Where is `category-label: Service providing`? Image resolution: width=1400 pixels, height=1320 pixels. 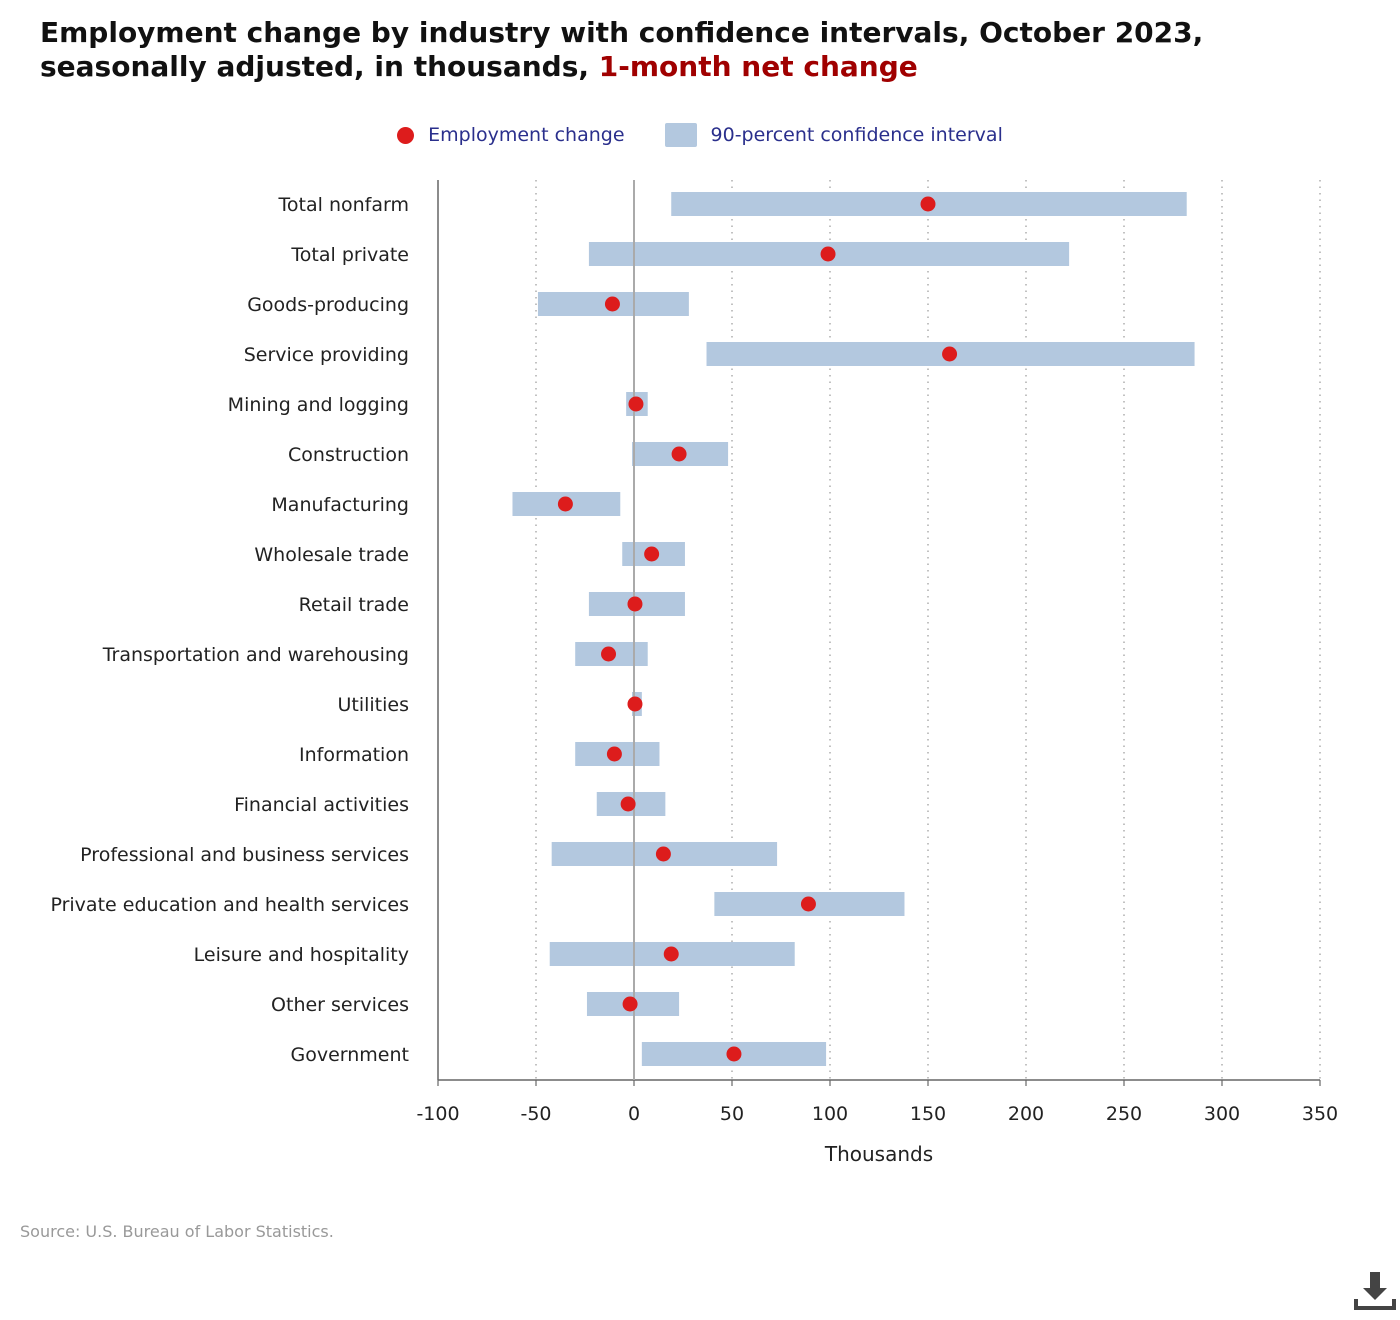 category-label: Service providing is located at coordinates (326, 355).